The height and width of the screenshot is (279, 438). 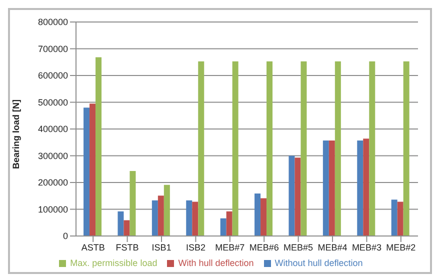 What do you see at coordinates (53, 155) in the screenshot?
I see `y-tick-label: 300000` at bounding box center [53, 155].